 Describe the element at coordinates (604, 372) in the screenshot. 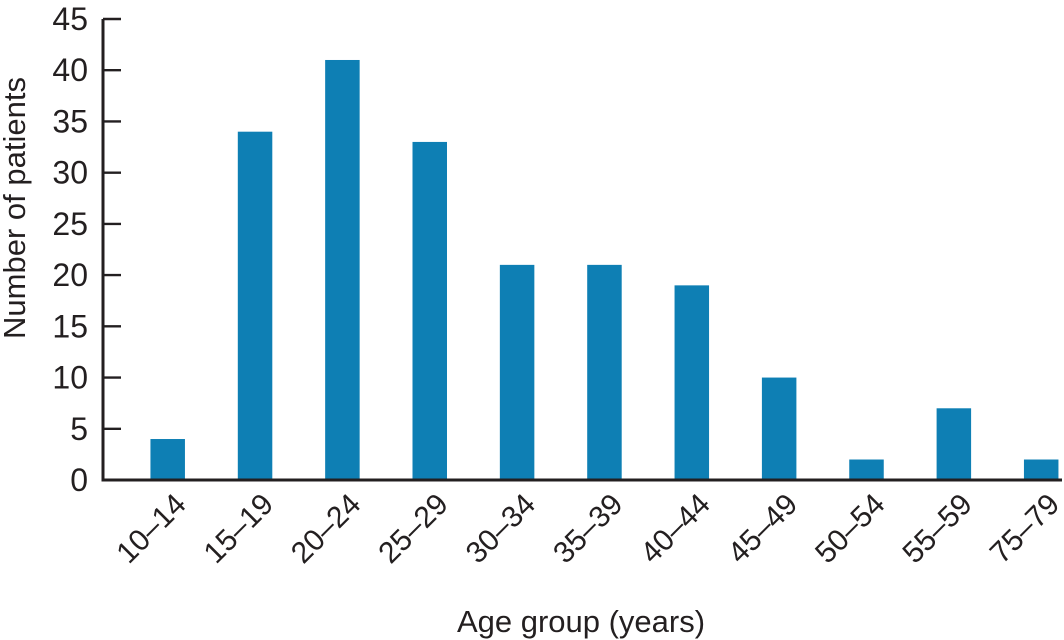

I see `bar-35–39` at that location.